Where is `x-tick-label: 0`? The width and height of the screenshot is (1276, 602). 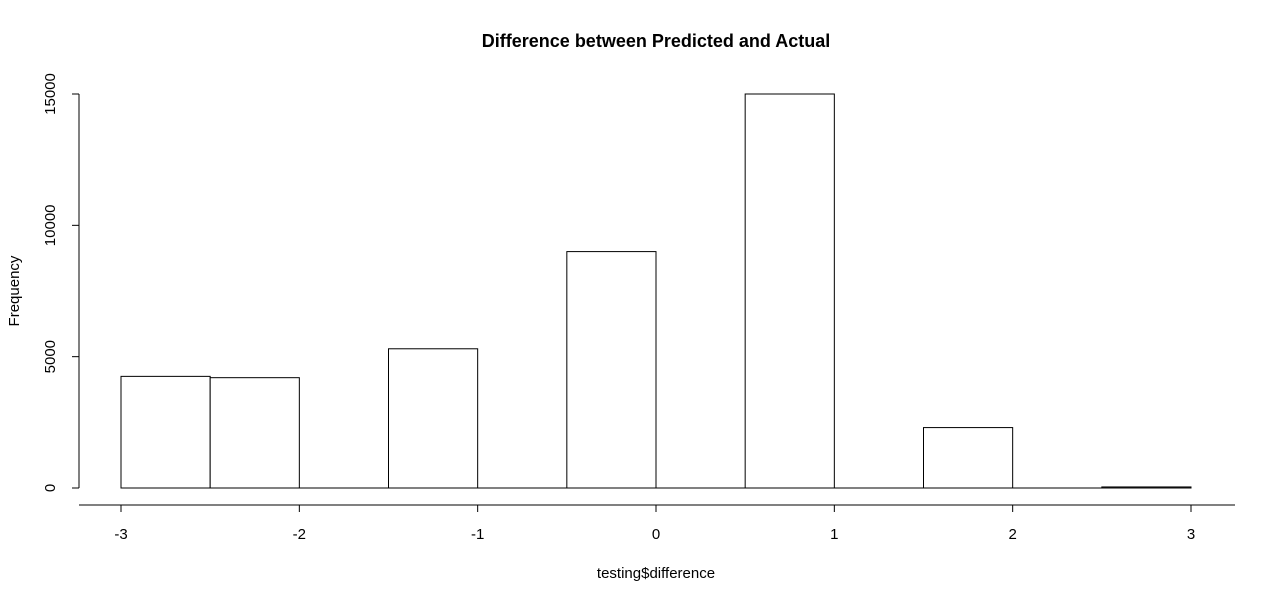
x-tick-label: 0 is located at coordinates (656, 534).